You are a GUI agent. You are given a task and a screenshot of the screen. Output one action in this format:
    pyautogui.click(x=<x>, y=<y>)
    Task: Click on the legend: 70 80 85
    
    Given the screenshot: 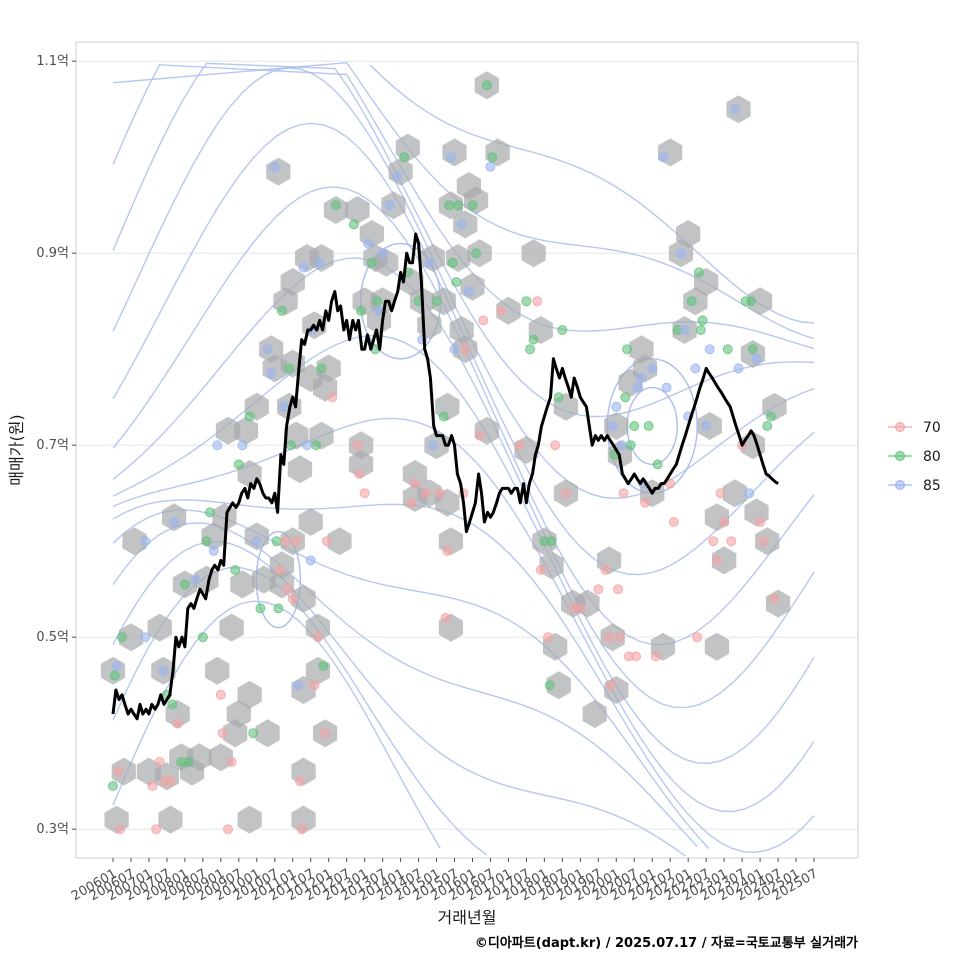 What is the action you would take?
    pyautogui.click(x=914, y=457)
    